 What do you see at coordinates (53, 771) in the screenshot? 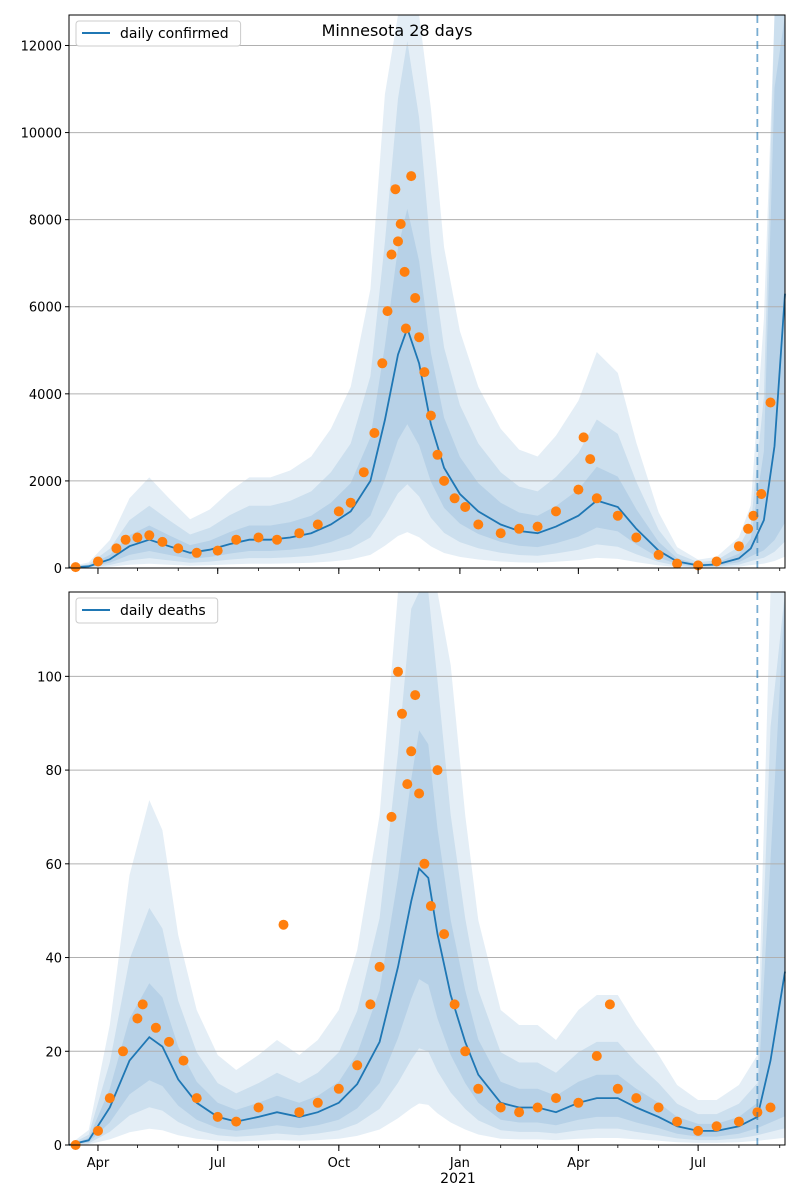
I see `y-tick-label: 80` at bounding box center [53, 771].